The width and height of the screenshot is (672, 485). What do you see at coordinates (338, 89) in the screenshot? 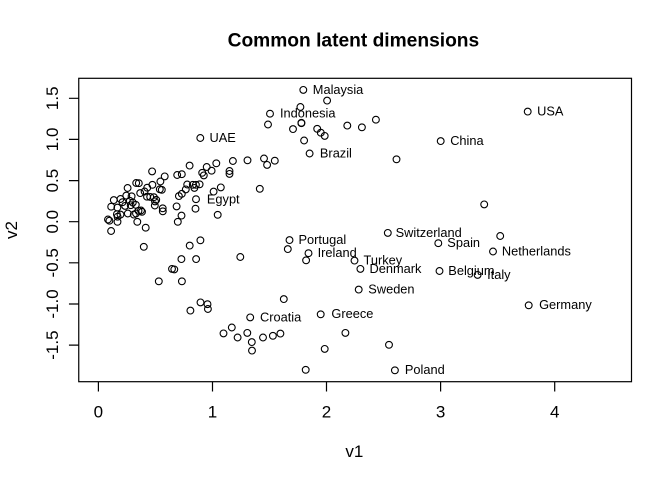
I see `svg-text: Malaysia` at bounding box center [338, 89].